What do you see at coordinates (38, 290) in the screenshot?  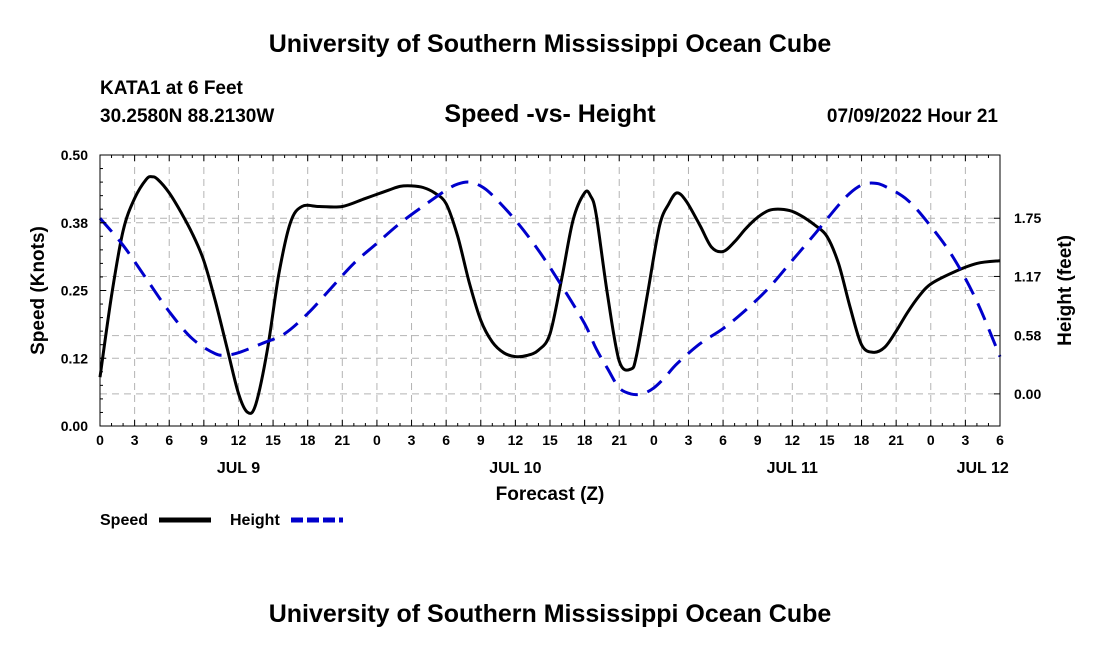 I see `y-axis-label: Speed (Knots)` at bounding box center [38, 290].